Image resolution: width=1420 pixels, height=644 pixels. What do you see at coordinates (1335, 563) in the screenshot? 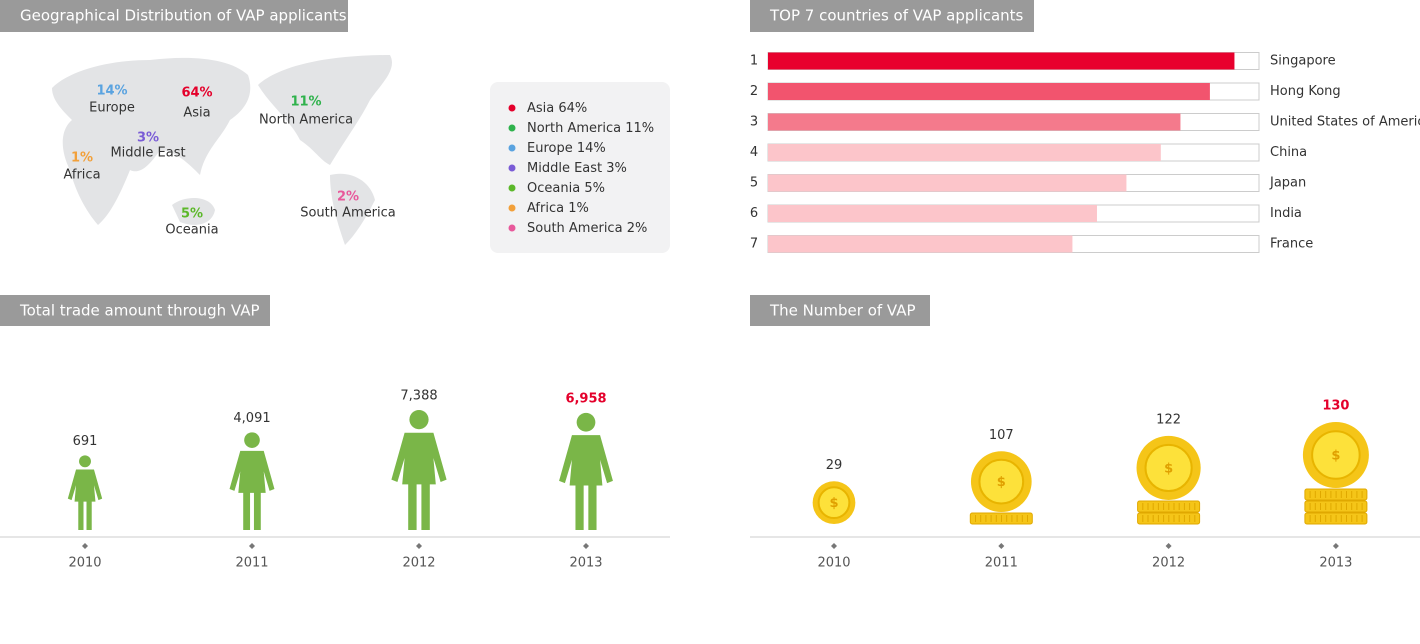
I see `year-label: 2013` at bounding box center [1335, 563].